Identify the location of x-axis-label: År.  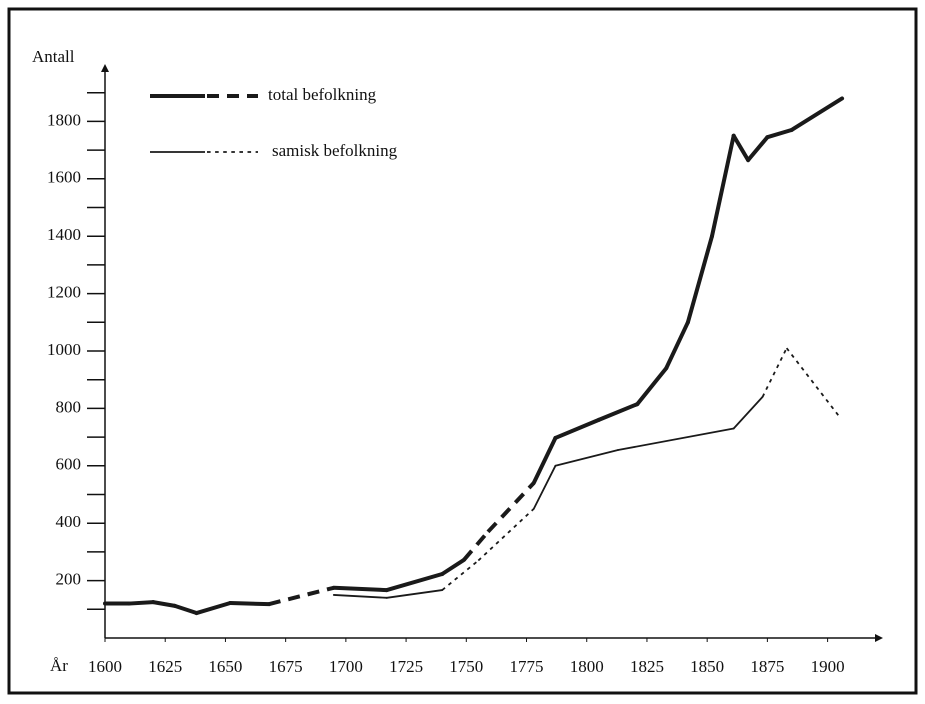
(59, 665).